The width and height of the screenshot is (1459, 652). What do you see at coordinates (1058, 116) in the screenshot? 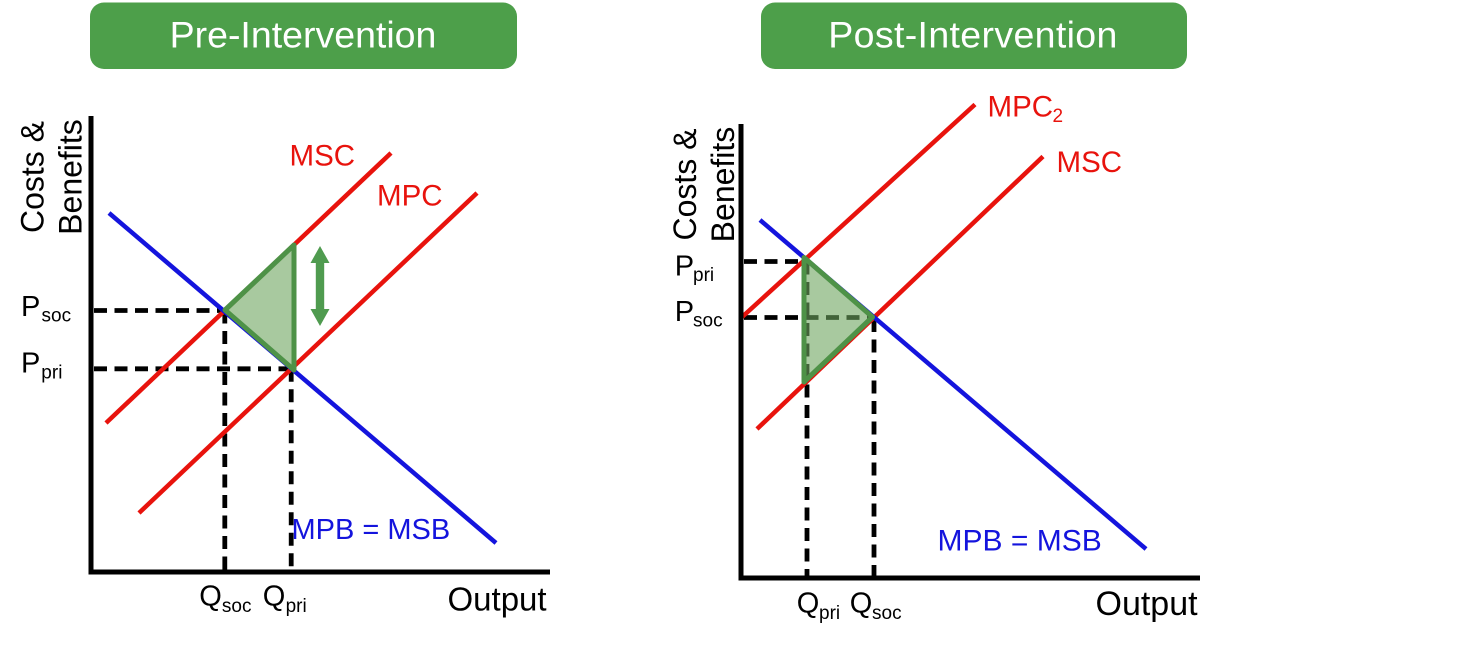
I see `svg-text: 2` at bounding box center [1058, 116].